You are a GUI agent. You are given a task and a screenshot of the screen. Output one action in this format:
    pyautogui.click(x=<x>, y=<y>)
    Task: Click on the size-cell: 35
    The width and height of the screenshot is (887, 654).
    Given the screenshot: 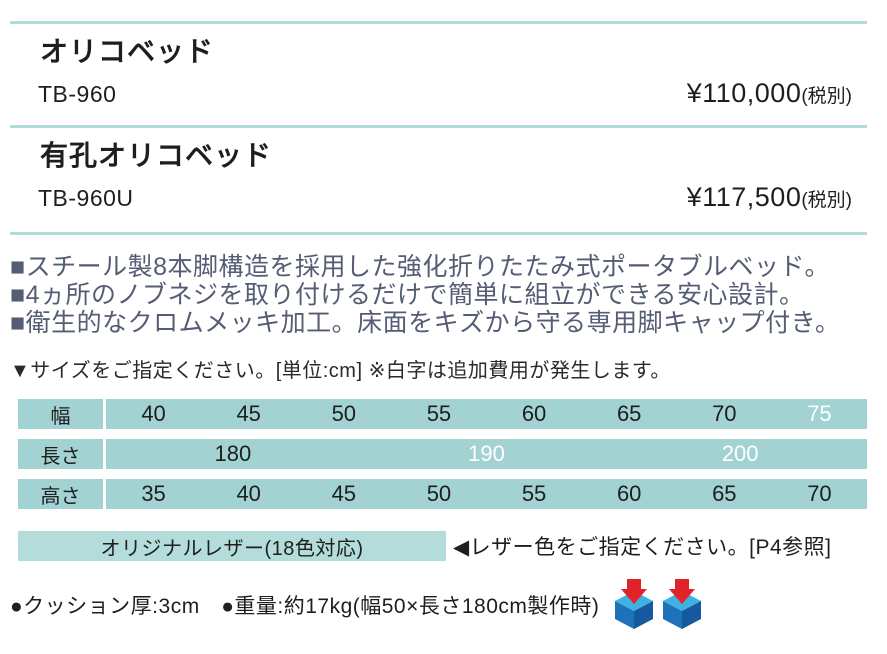 What is the action you would take?
    pyautogui.click(x=153, y=493)
    